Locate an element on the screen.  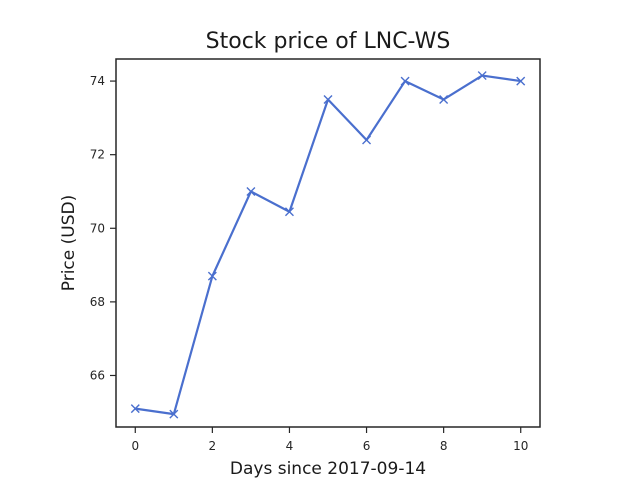
y-axis: 66 68 70 72 74 is located at coordinates (103, 228).